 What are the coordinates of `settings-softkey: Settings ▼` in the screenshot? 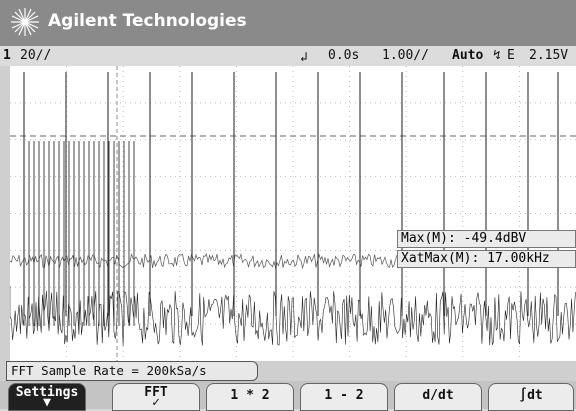 It's located at (47, 397).